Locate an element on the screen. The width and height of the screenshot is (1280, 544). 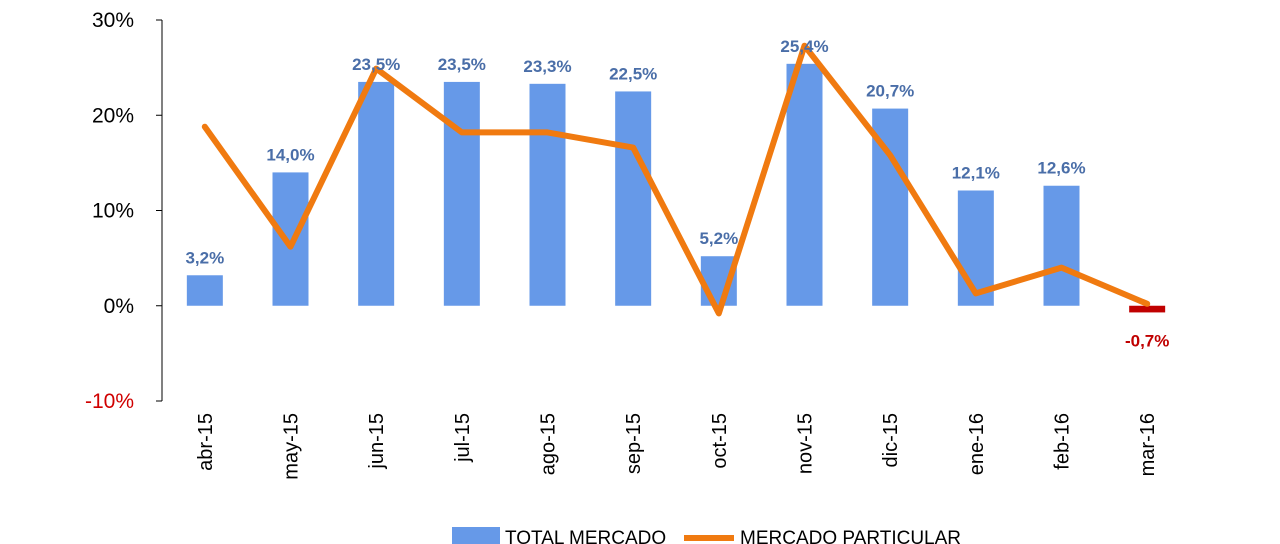
data-label-feb-16: 12,6% is located at coordinates (1061, 168).